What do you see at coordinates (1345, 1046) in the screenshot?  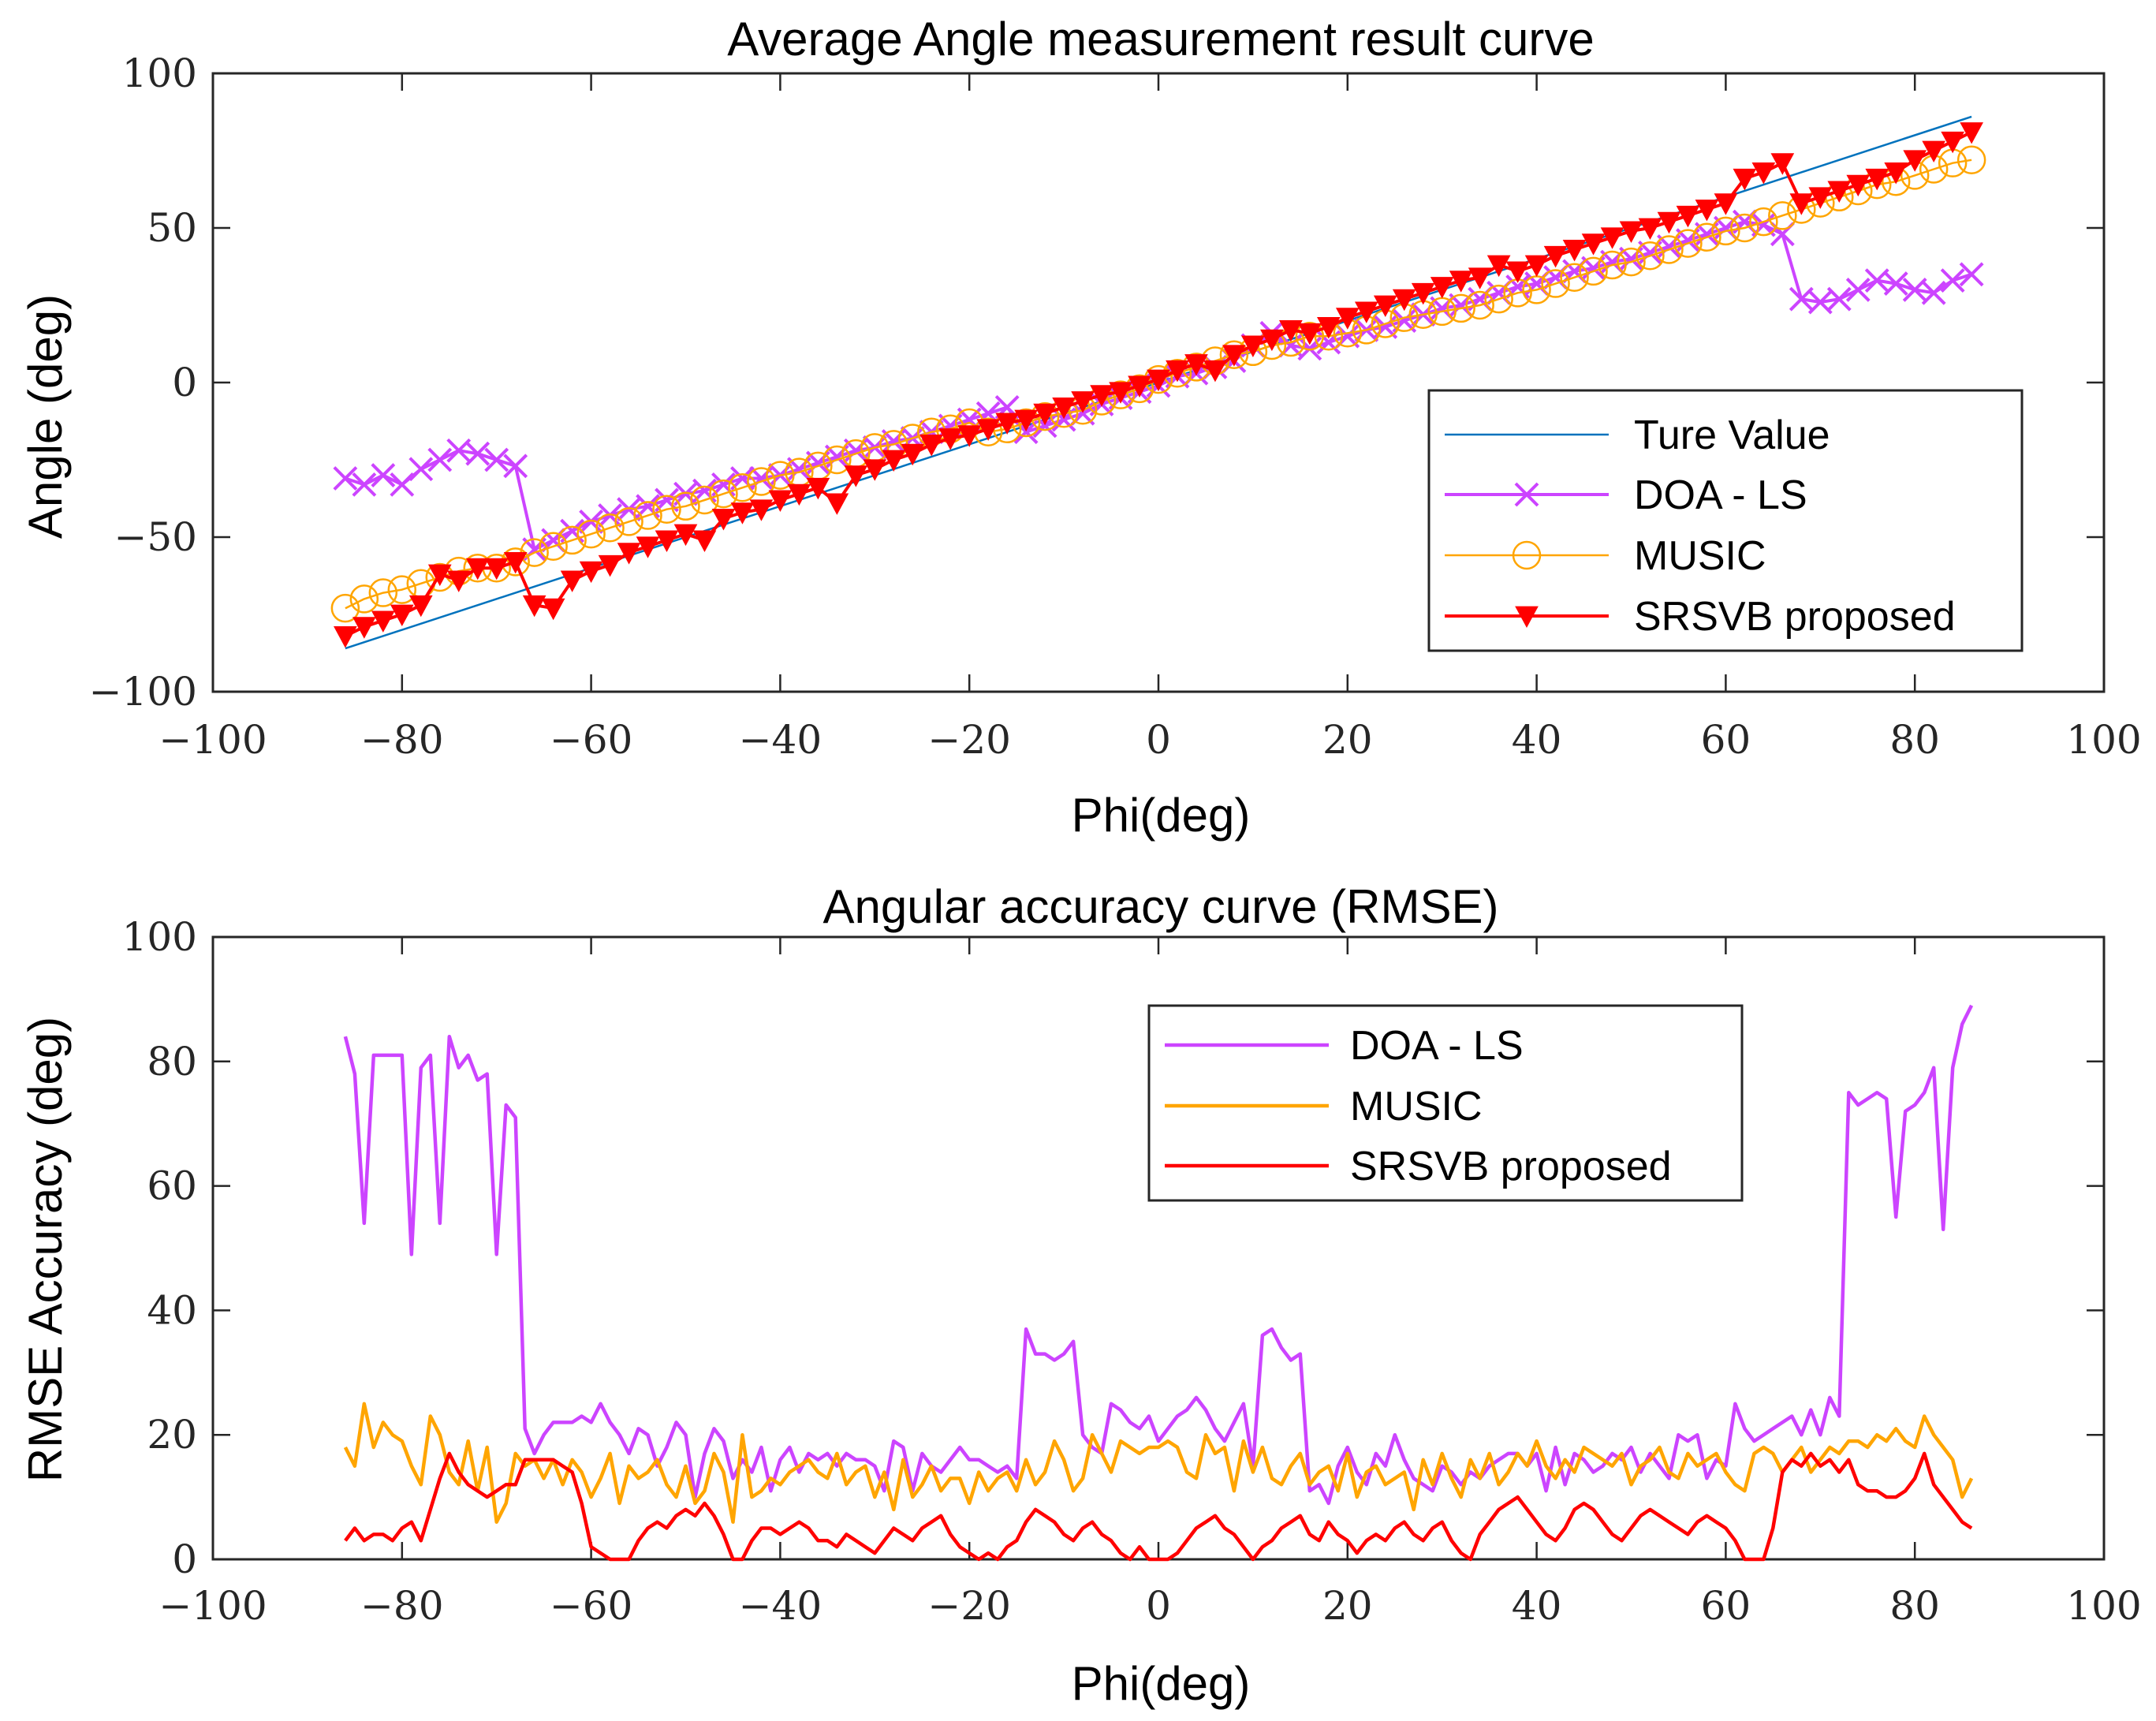 I see `legend-item-doa-ls: DOA - LS` at bounding box center [1345, 1046].